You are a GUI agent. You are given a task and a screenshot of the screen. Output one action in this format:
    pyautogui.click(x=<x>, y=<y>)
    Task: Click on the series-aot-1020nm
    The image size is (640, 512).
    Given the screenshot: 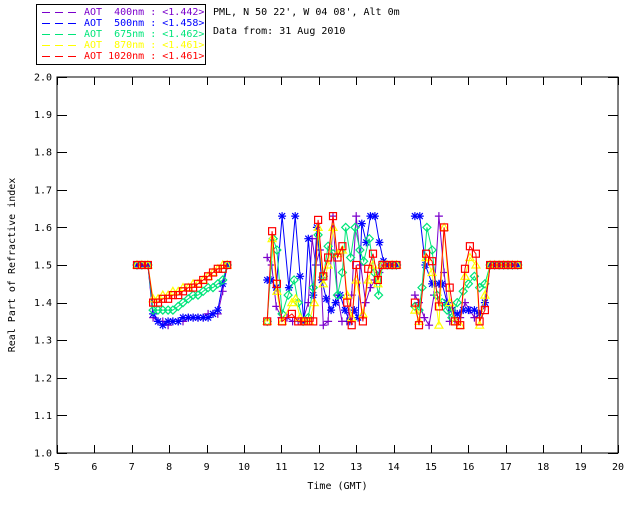 What is the action you would take?
    pyautogui.click(x=327, y=271)
    